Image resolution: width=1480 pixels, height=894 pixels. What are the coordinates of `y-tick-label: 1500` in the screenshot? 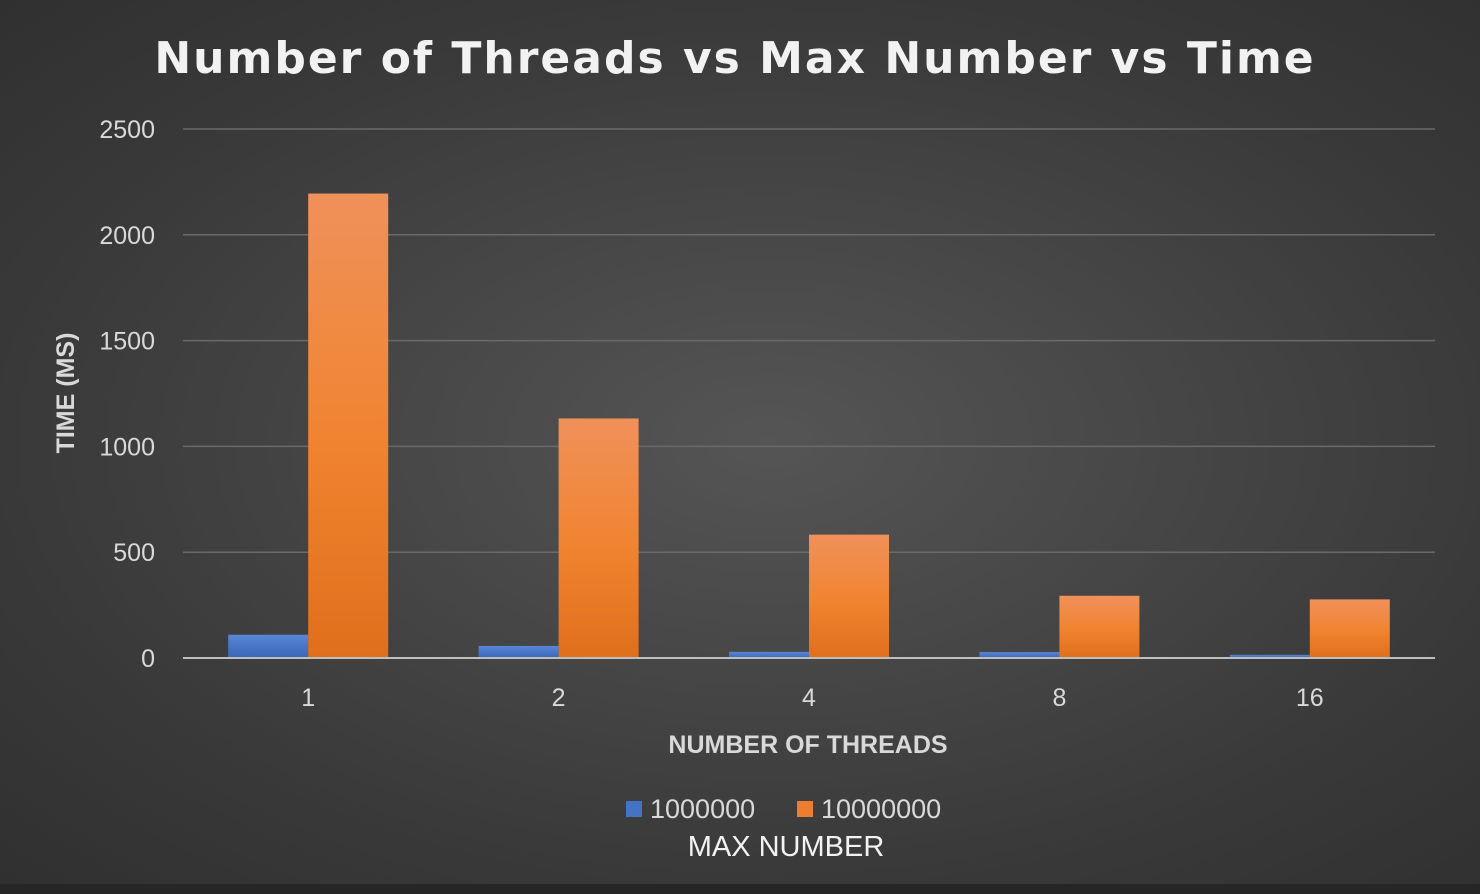 It's located at (127, 342).